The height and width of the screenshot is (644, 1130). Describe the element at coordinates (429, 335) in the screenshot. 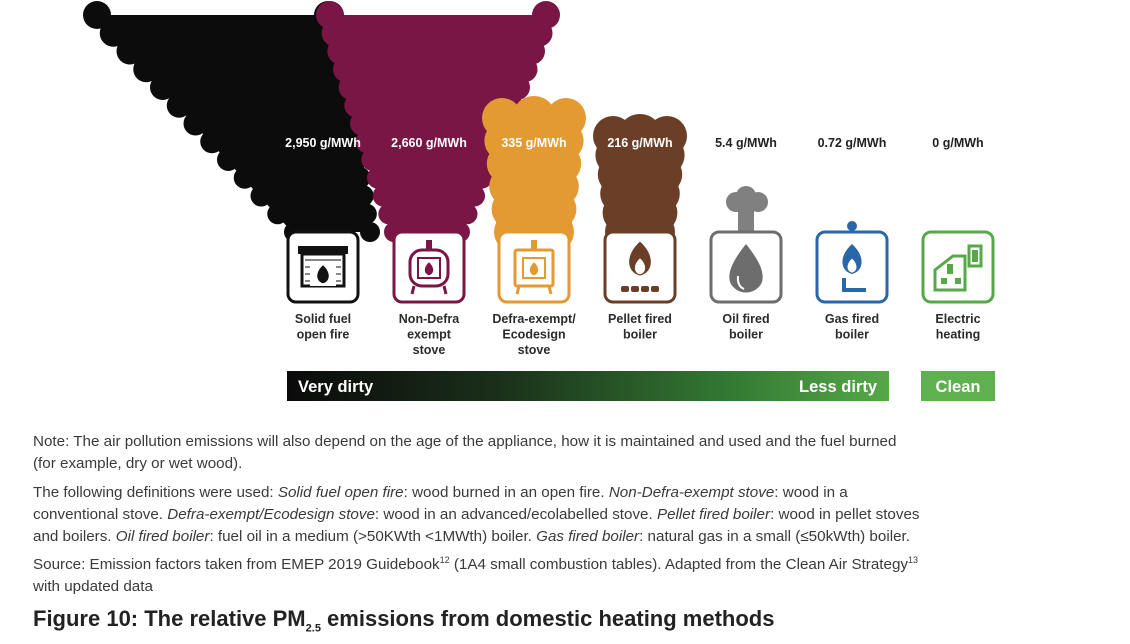

I see `category-label: exempt` at that location.